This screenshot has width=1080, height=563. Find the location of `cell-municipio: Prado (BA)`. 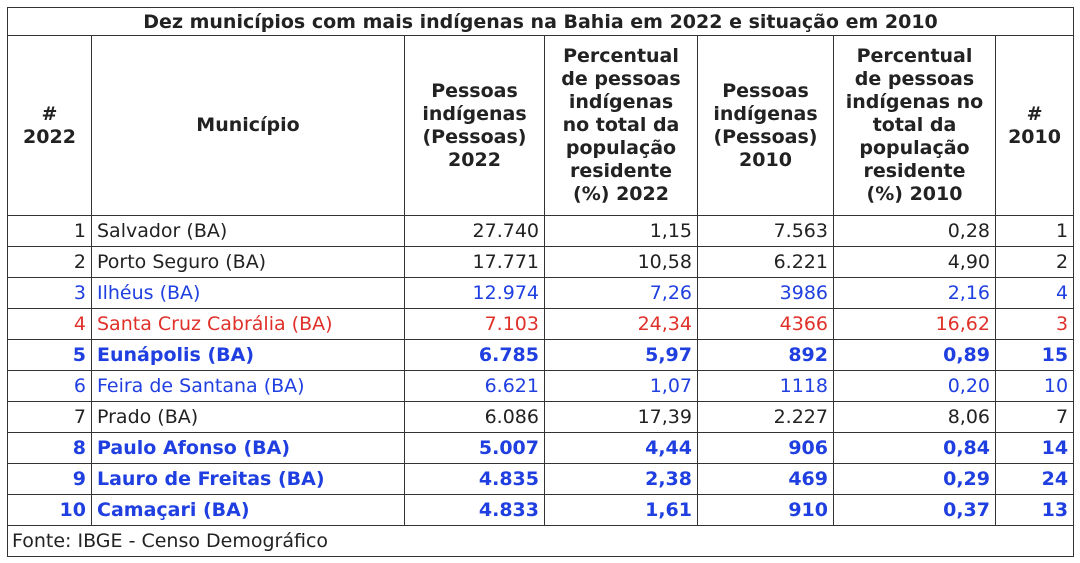

cell-municipio: Prado (BA) is located at coordinates (248, 417).